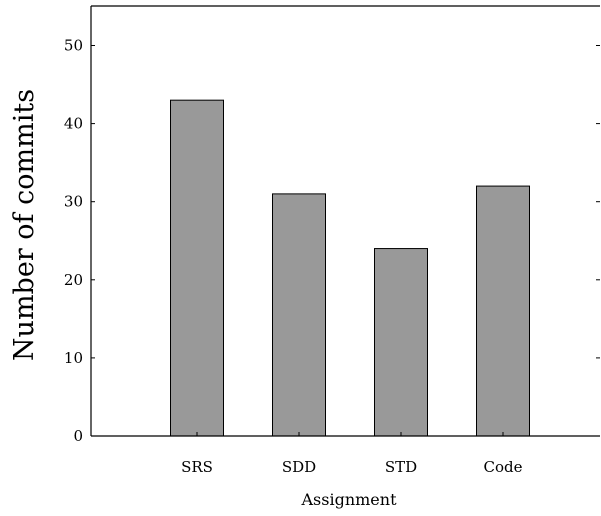 The width and height of the screenshot is (601, 516). Describe the element at coordinates (503, 311) in the screenshot. I see `bar-code` at that location.